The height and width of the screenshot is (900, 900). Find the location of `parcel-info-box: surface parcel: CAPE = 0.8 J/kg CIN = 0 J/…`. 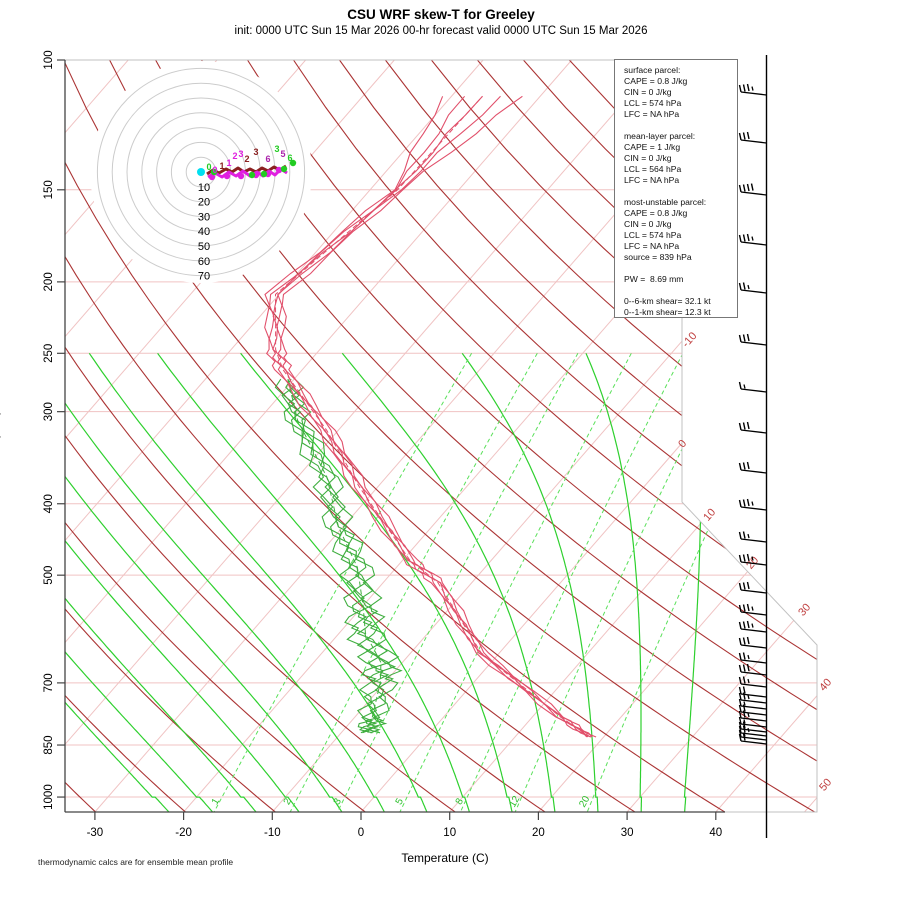

parcel-info-box: surface parcel: CAPE = 0.8 J/kg CIN = 0 J/… is located at coordinates (676, 188).